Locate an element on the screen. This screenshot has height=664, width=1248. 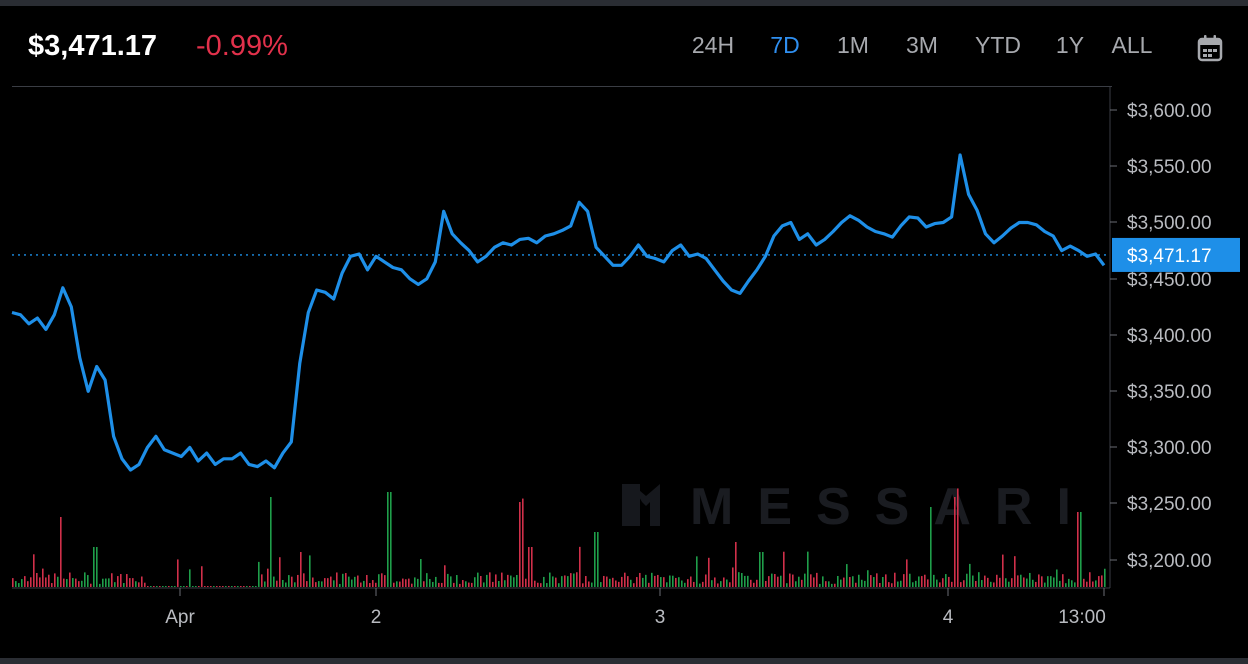
y-tick-label: $3,600.00 is located at coordinates (1169, 111).